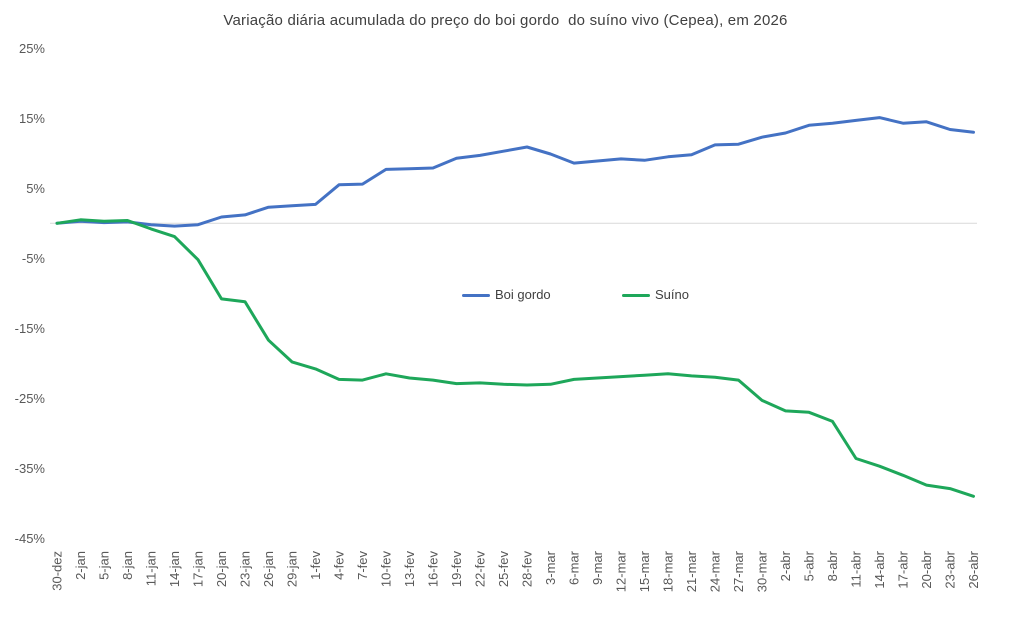 The image size is (1011, 629). I want to click on x-axis-label: 6-mar, so click(574, 567).